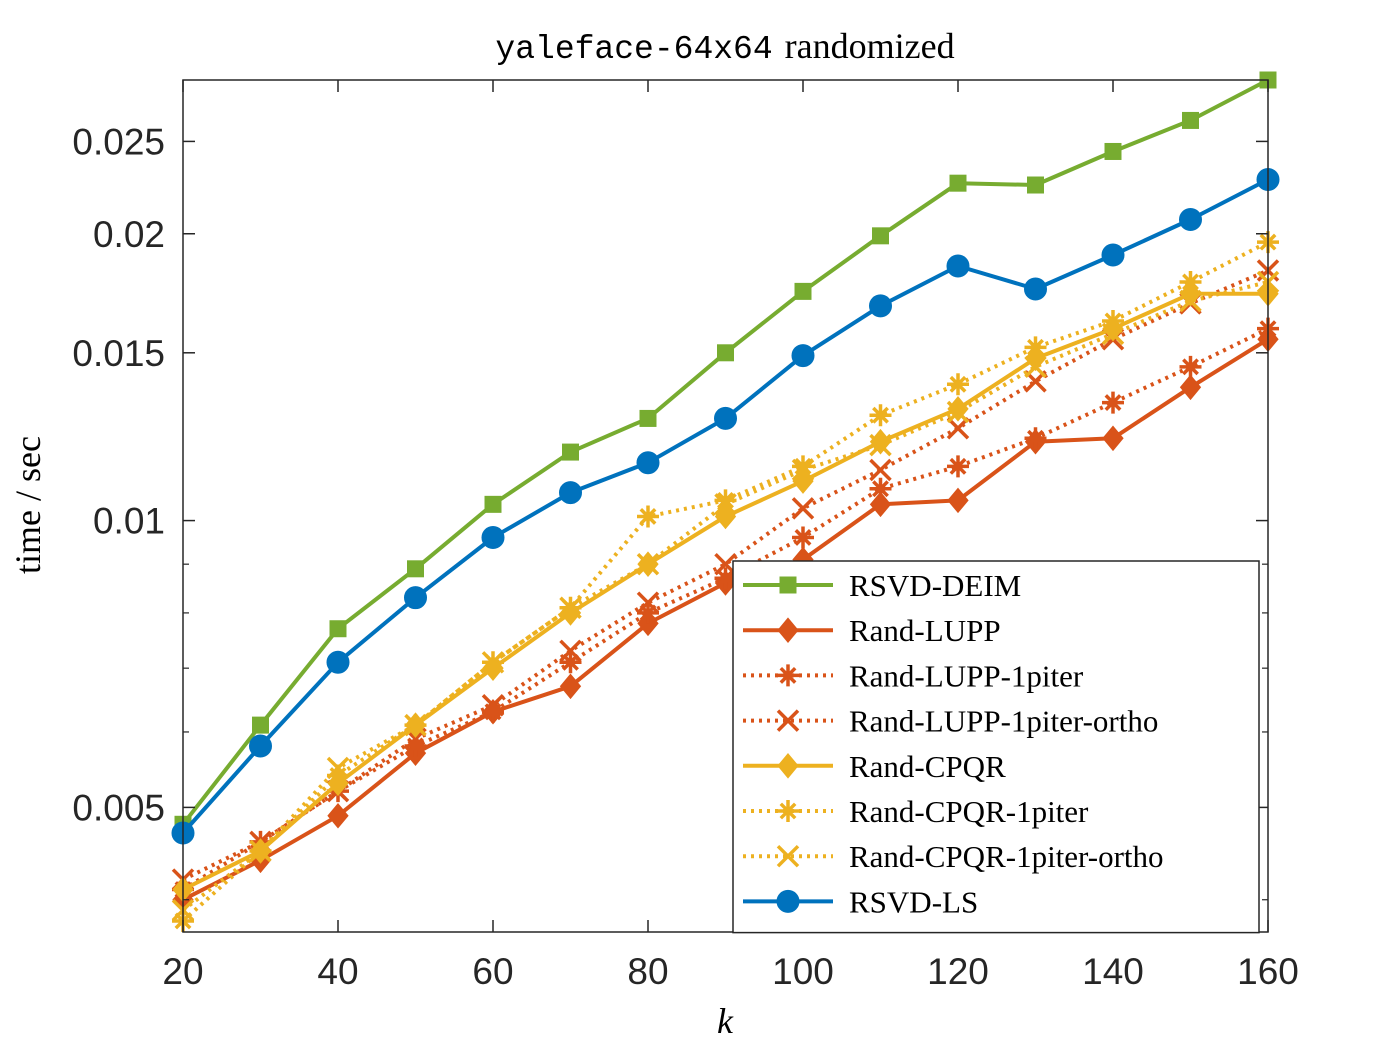  What do you see at coordinates (913, 901) in the screenshot?
I see `legend-label: RSVD-LS` at bounding box center [913, 901].